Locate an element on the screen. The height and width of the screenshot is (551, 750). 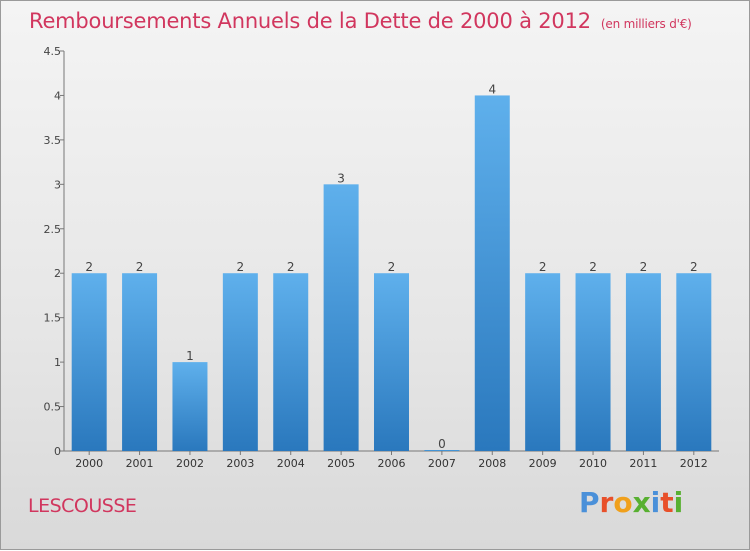
logo-letter: r is located at coordinates (606, 502).